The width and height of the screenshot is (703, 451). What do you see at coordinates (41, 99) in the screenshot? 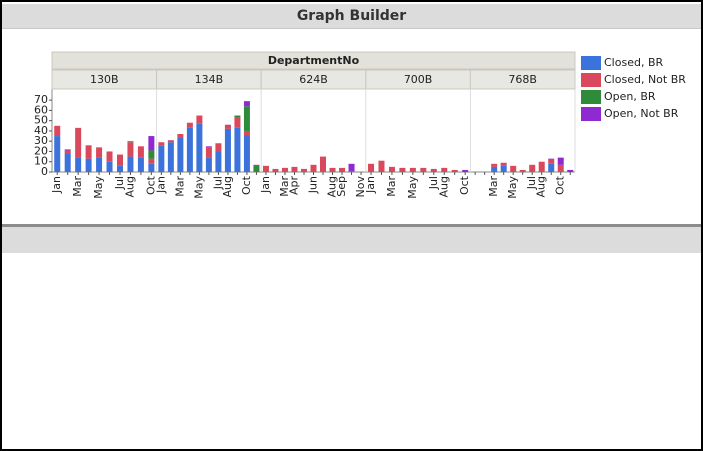
I see `y-tick-label: 70` at bounding box center [41, 99].